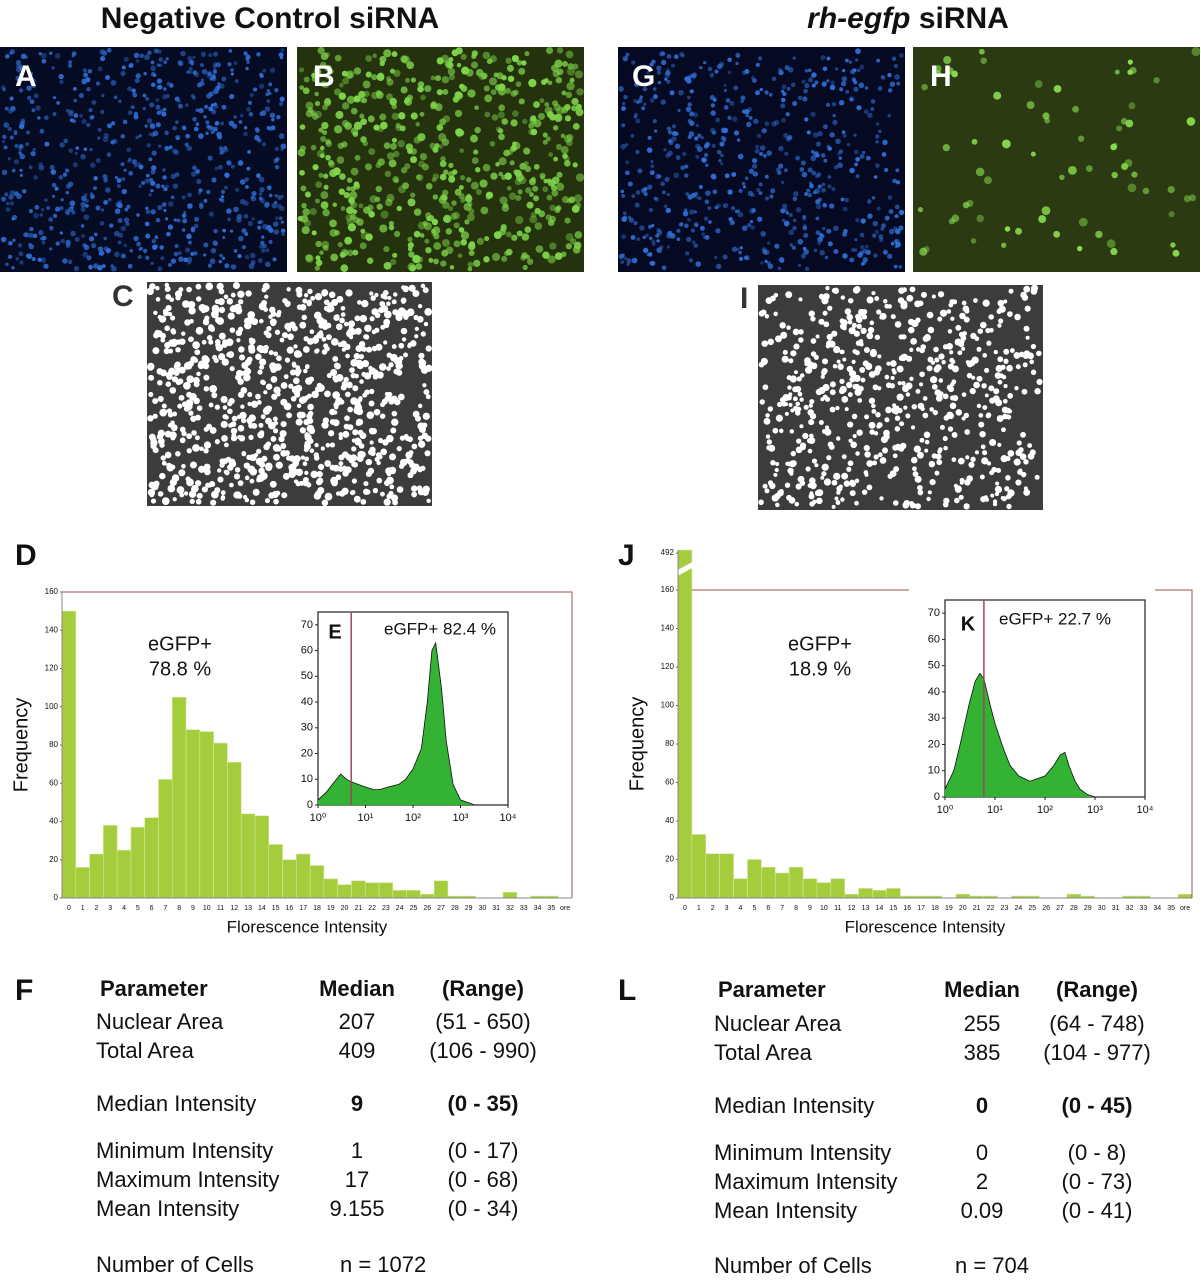 This screenshot has width=1201, height=1280. Describe the element at coordinates (400, 908) in the screenshot. I see `x-tick-label: 24` at that location.